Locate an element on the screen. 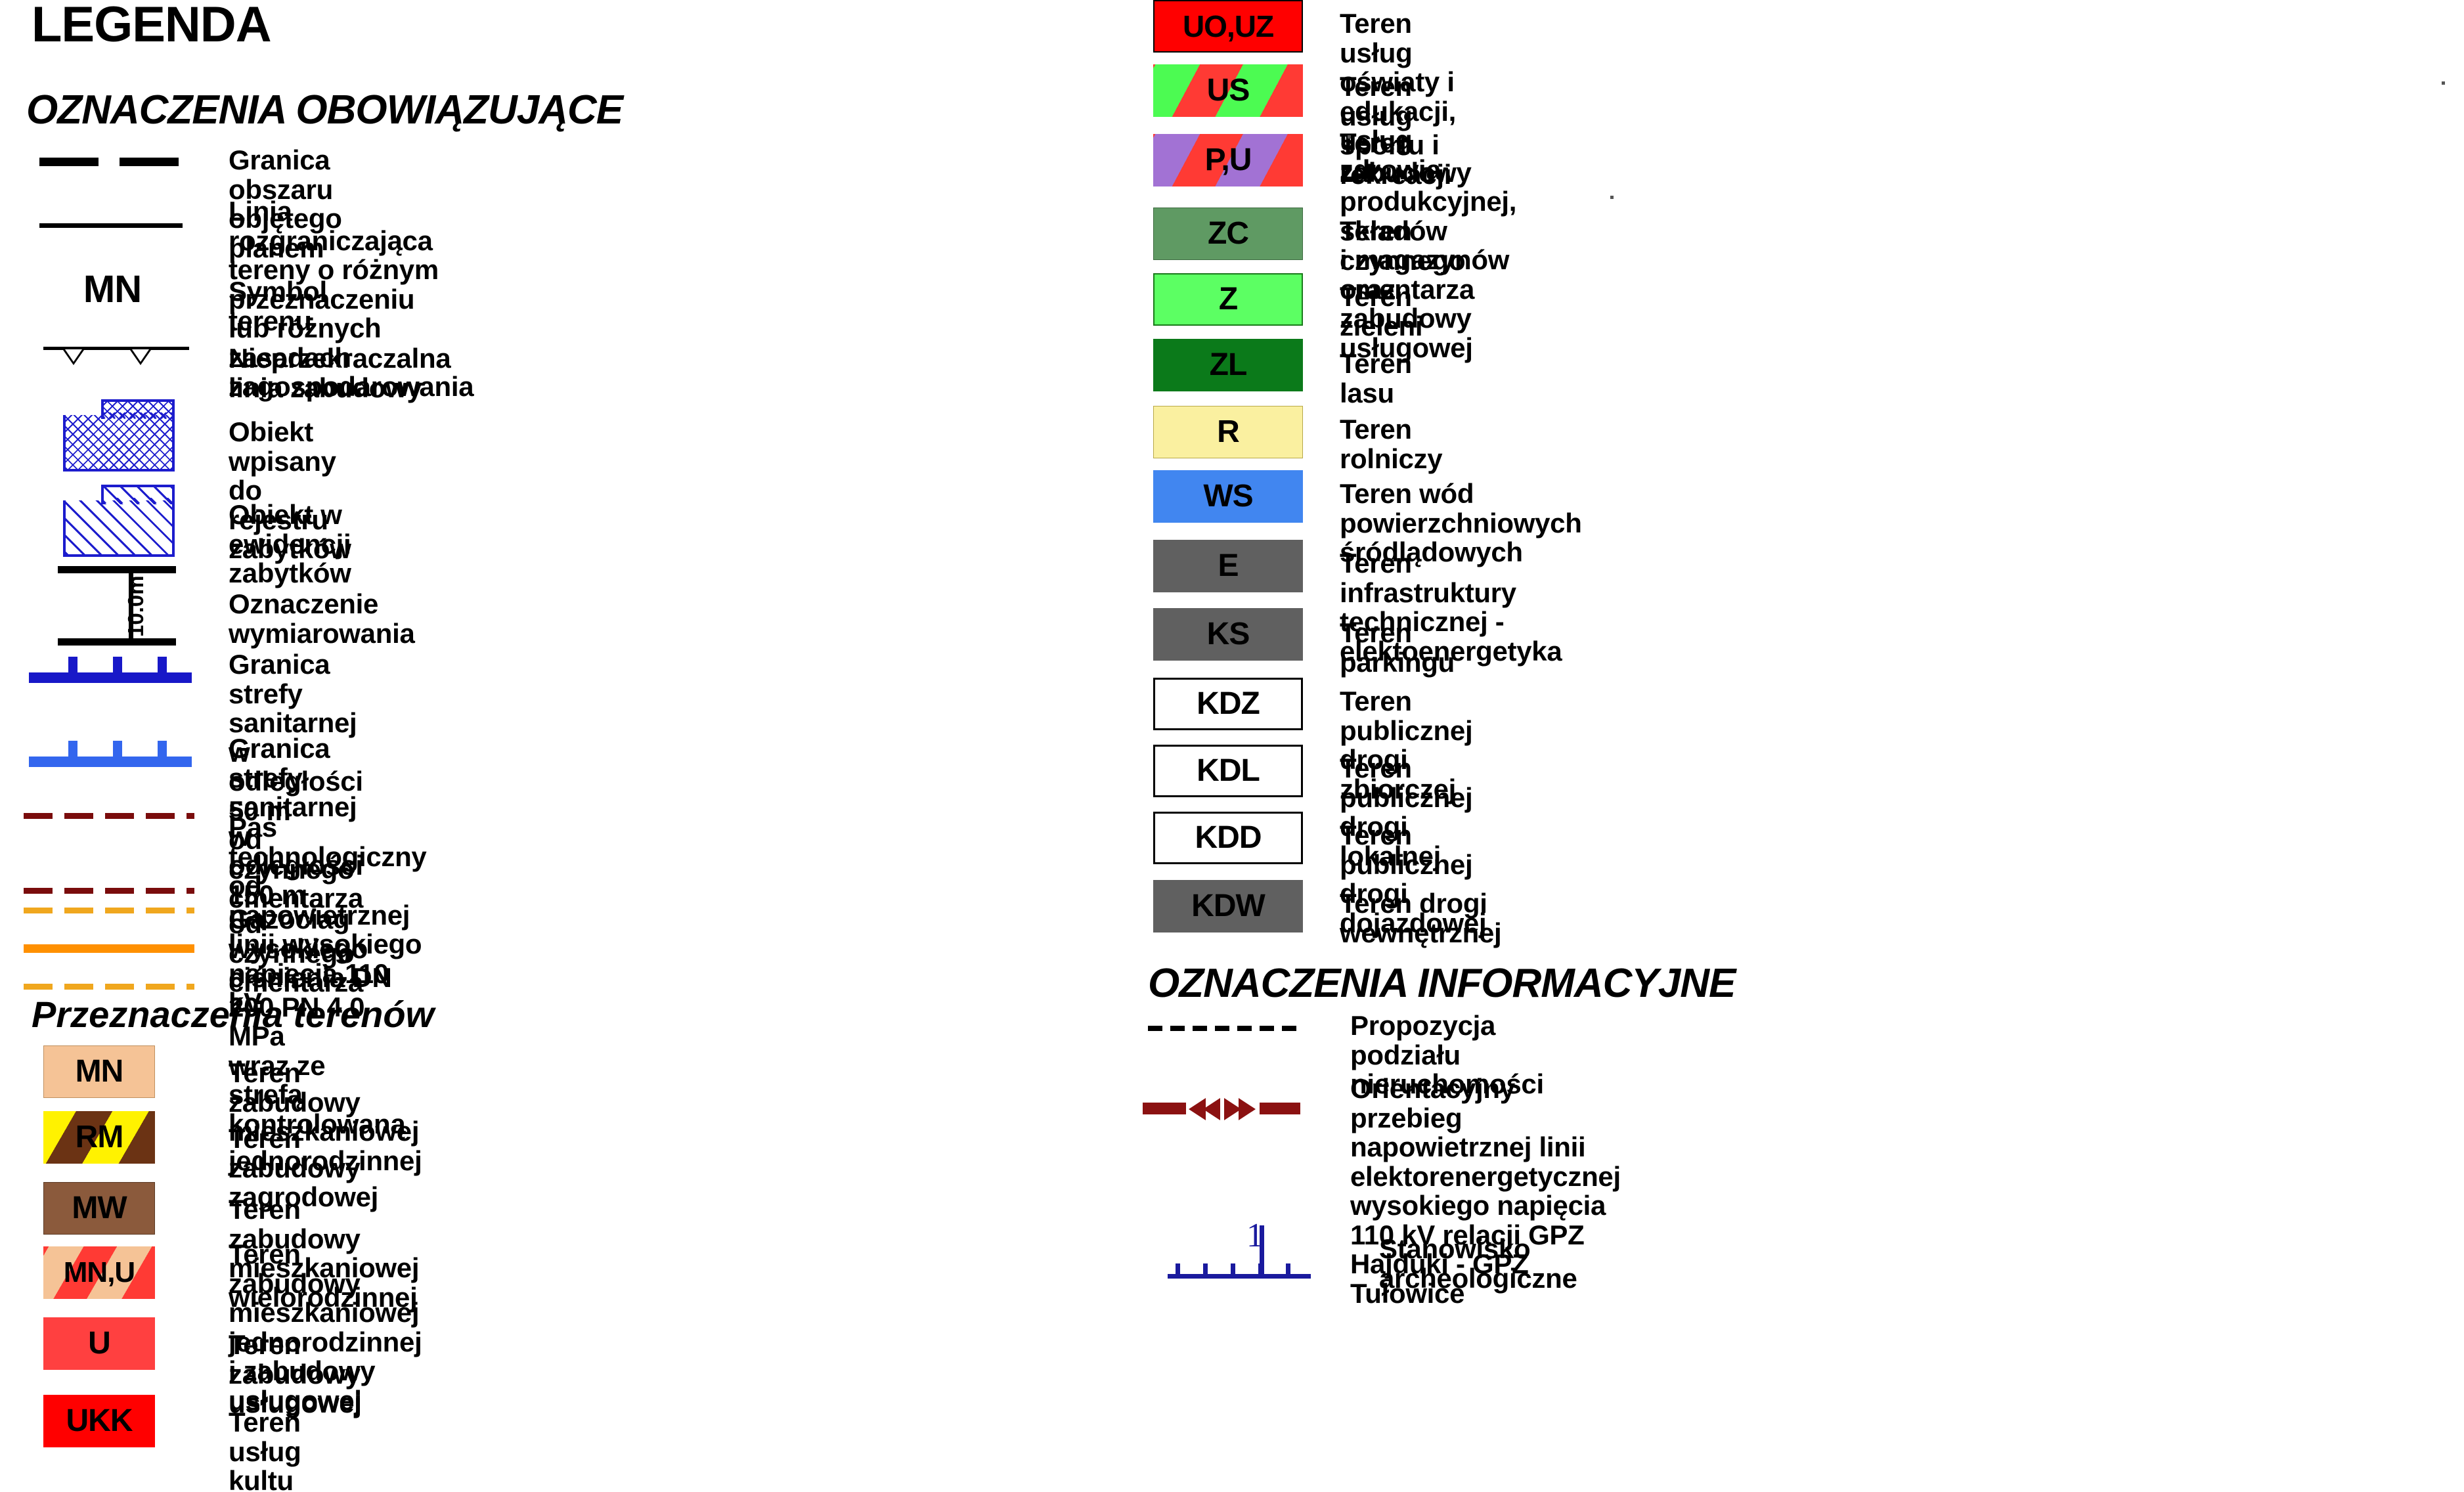  section-title-land-use: Przeznaczenia terenów is located at coordinates (233, 1014).